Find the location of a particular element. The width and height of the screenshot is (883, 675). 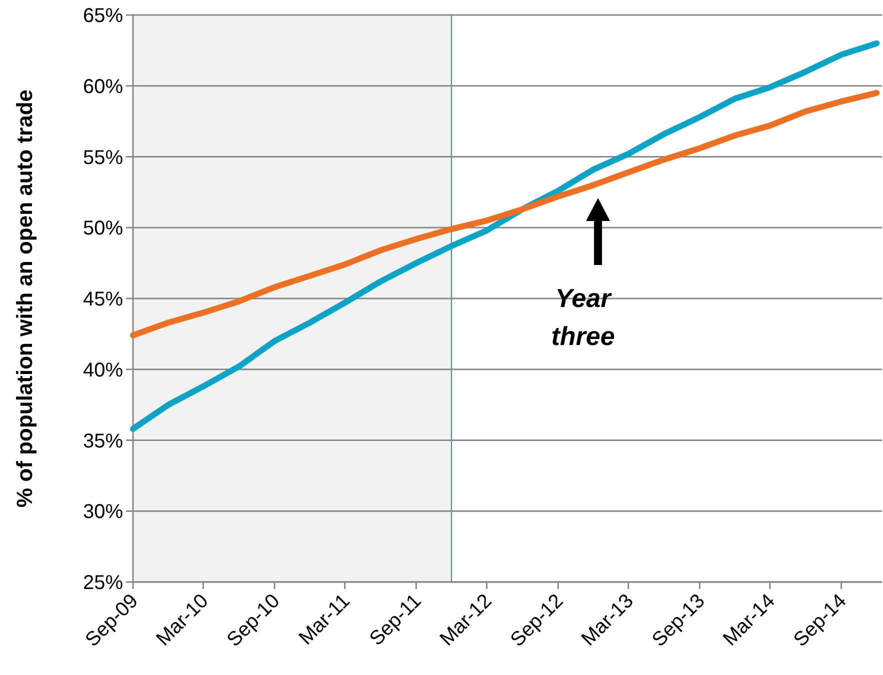

annotation: Year three is located at coordinates (583, 317).